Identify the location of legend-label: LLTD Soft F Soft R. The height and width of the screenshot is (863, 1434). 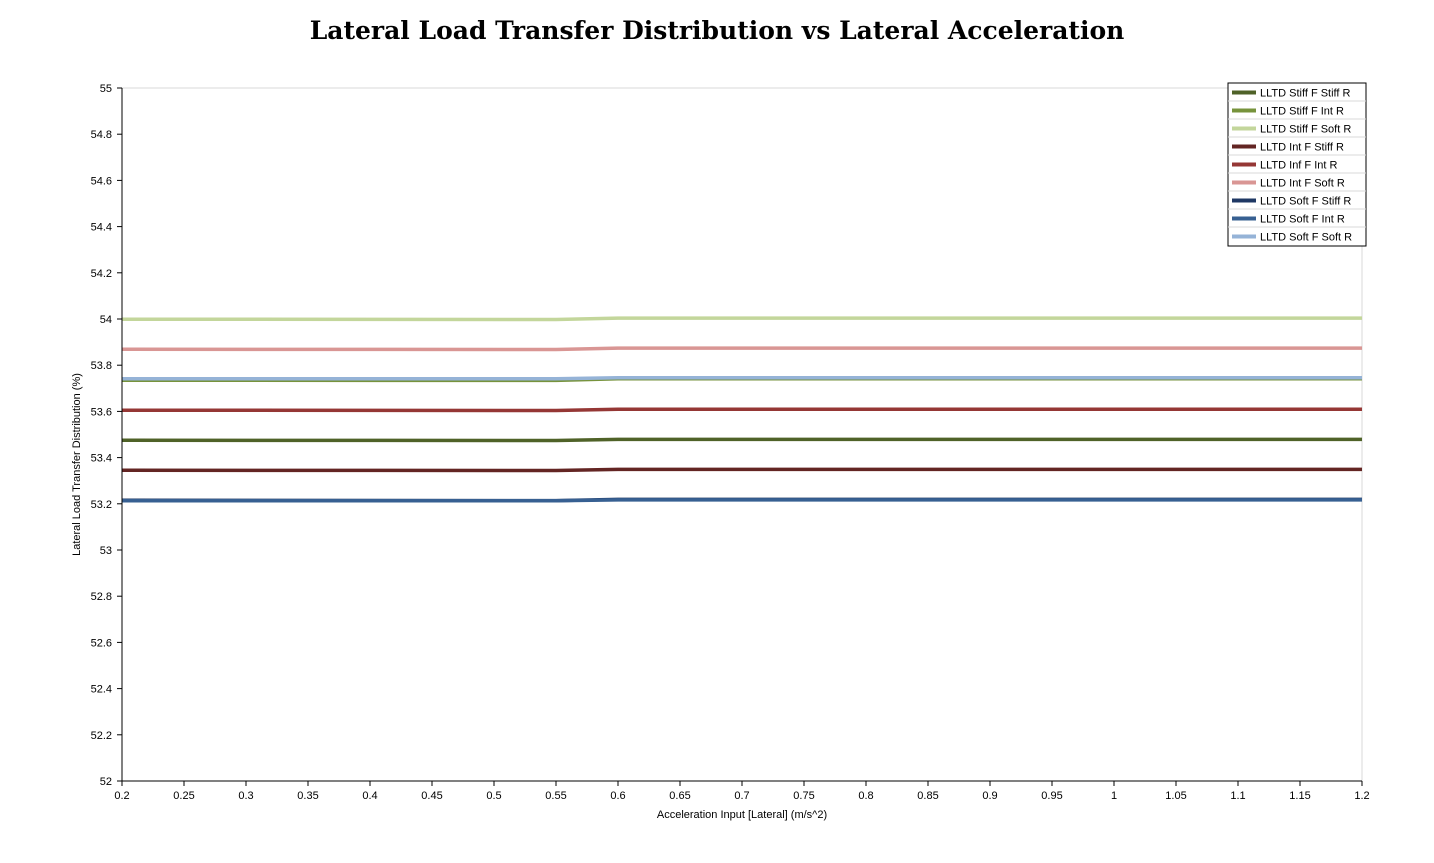
(1306, 238).